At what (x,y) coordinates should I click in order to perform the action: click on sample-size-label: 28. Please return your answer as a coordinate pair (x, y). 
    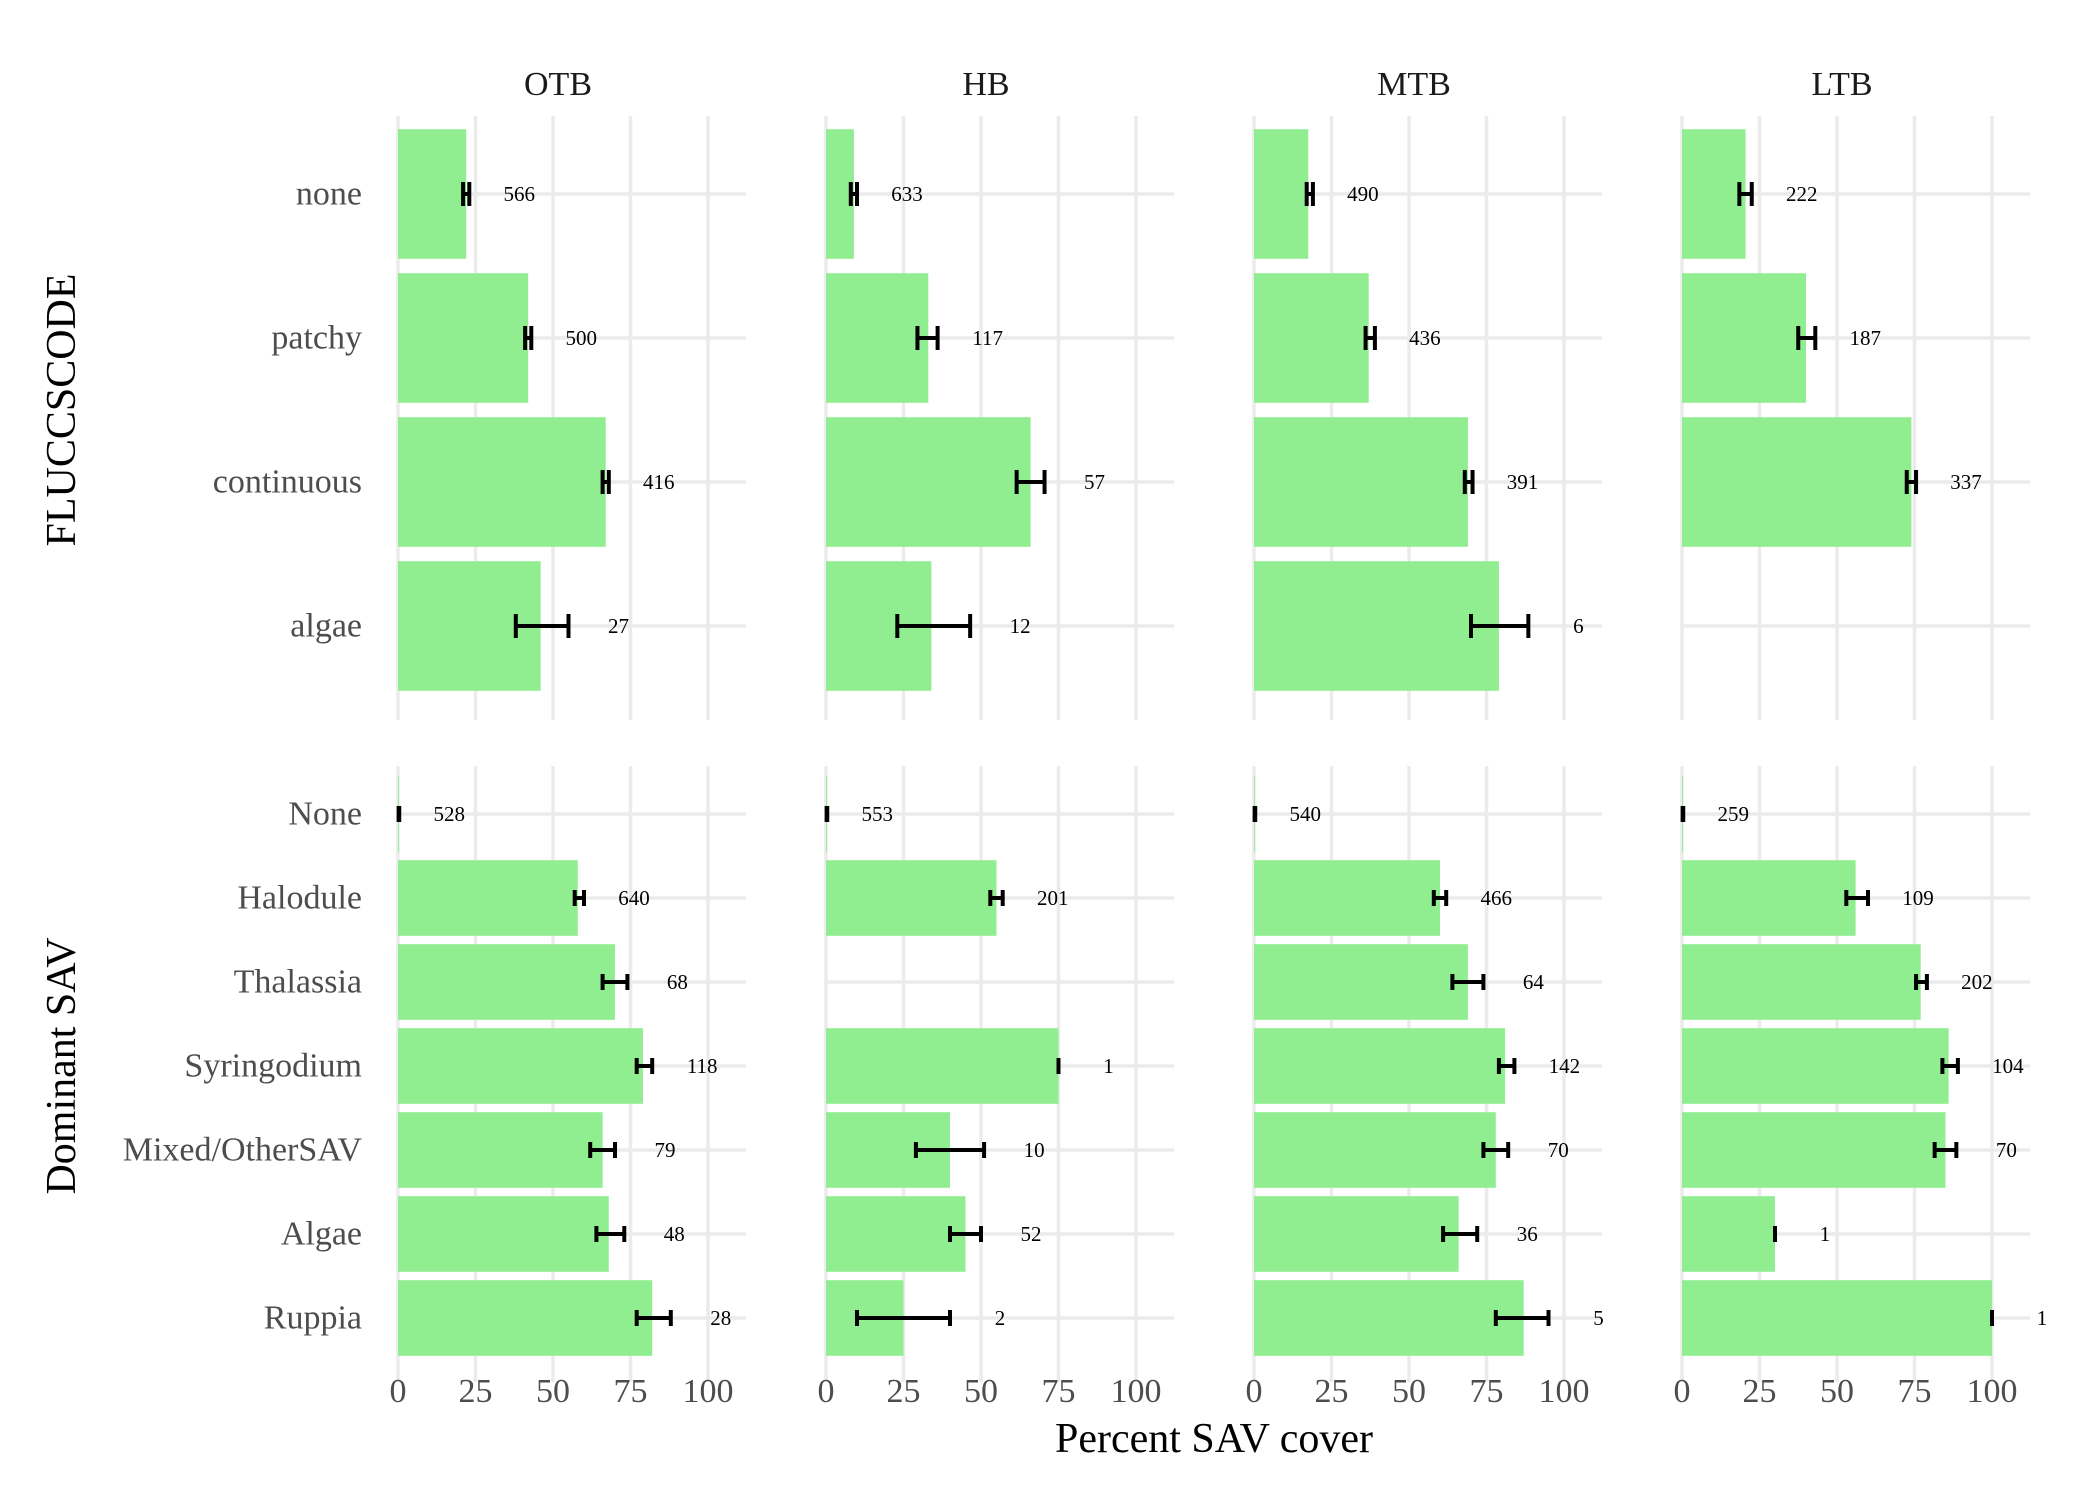
    Looking at the image, I should click on (720, 1318).